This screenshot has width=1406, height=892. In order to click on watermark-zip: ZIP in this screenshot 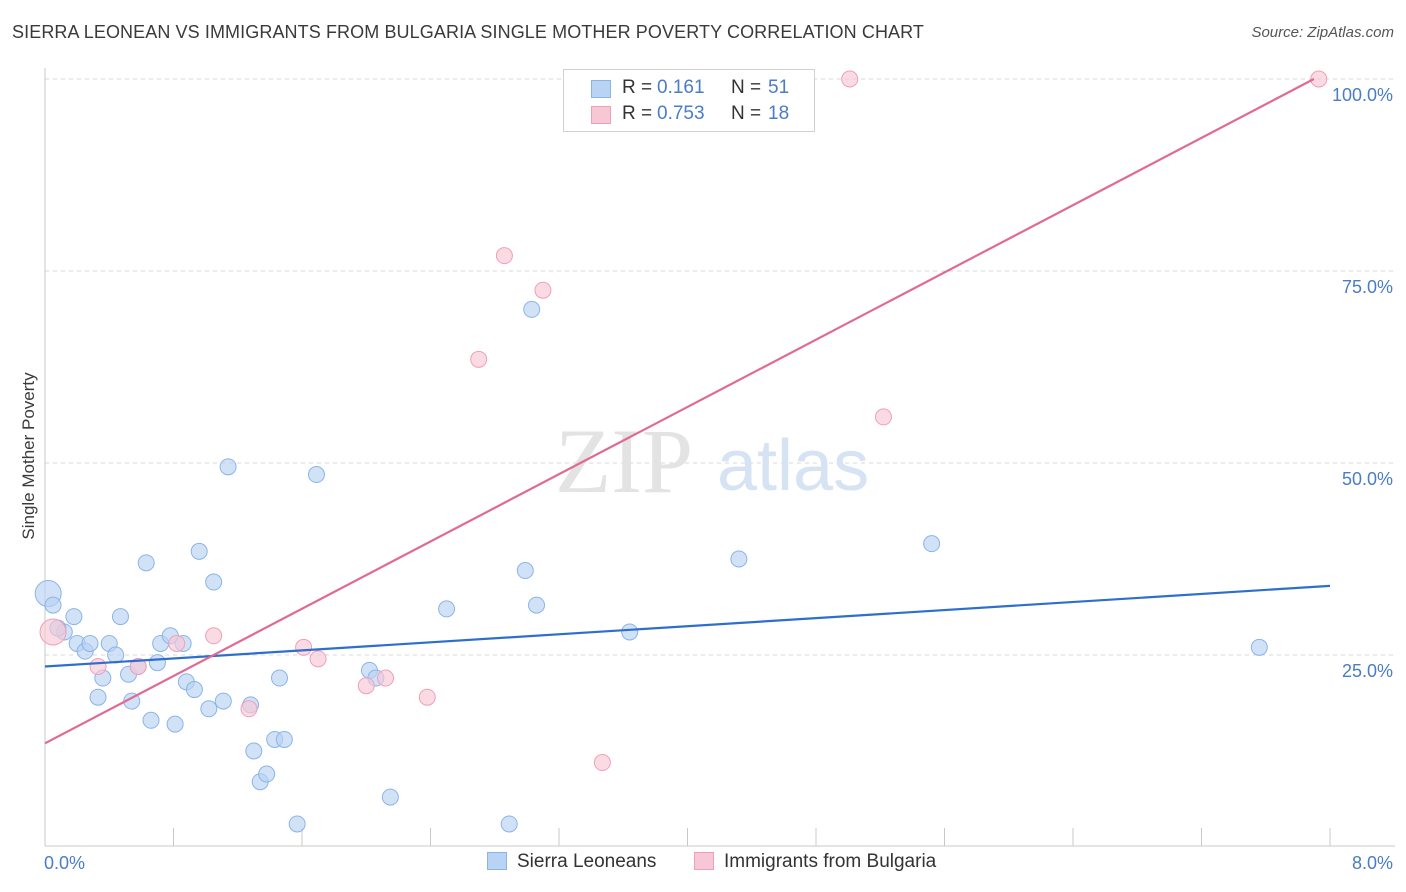, I will do `click(624, 461)`.